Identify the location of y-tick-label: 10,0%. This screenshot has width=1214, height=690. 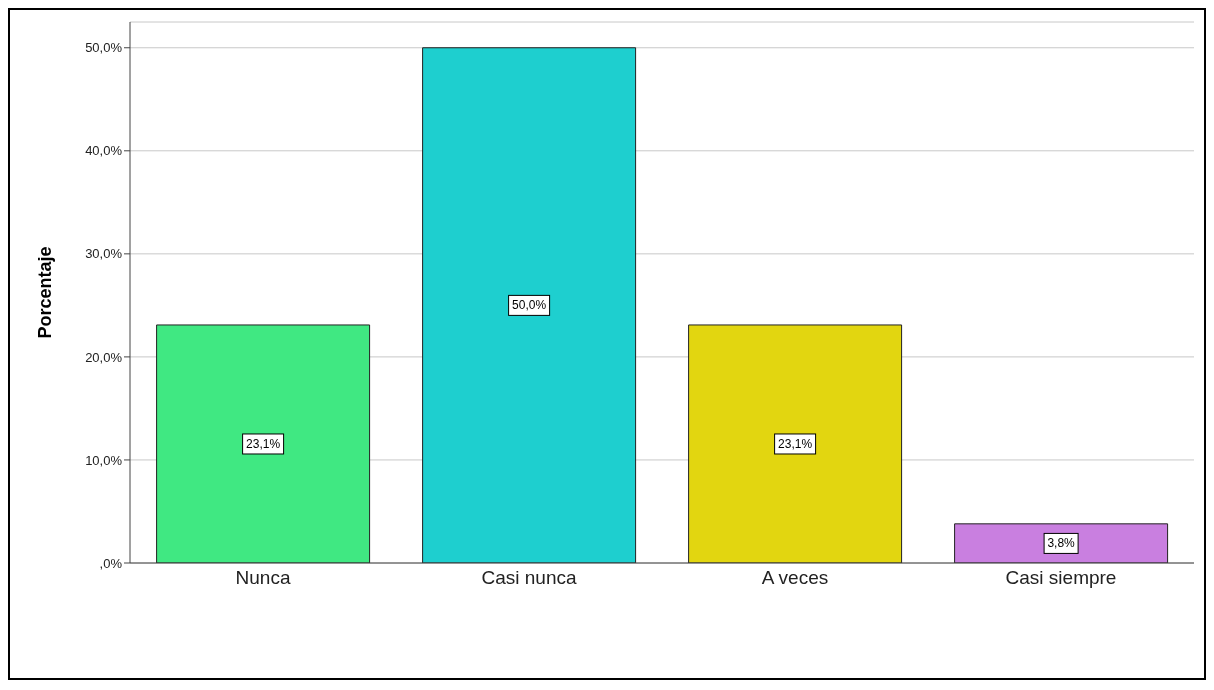
(104, 460).